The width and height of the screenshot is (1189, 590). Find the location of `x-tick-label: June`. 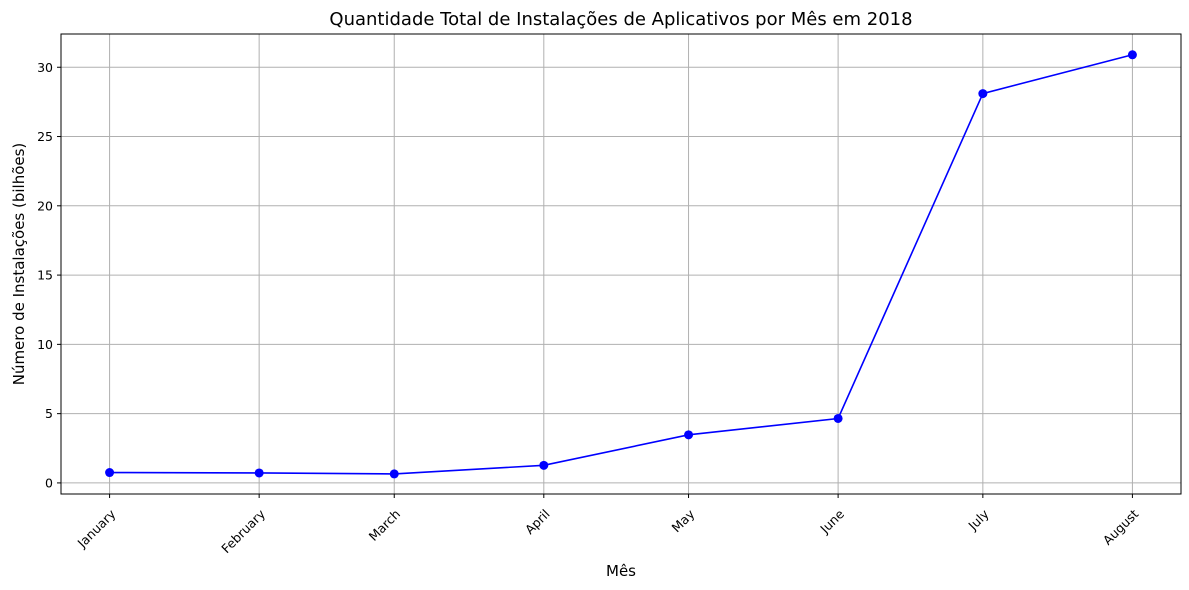

x-tick-label: June is located at coordinates (831, 521).